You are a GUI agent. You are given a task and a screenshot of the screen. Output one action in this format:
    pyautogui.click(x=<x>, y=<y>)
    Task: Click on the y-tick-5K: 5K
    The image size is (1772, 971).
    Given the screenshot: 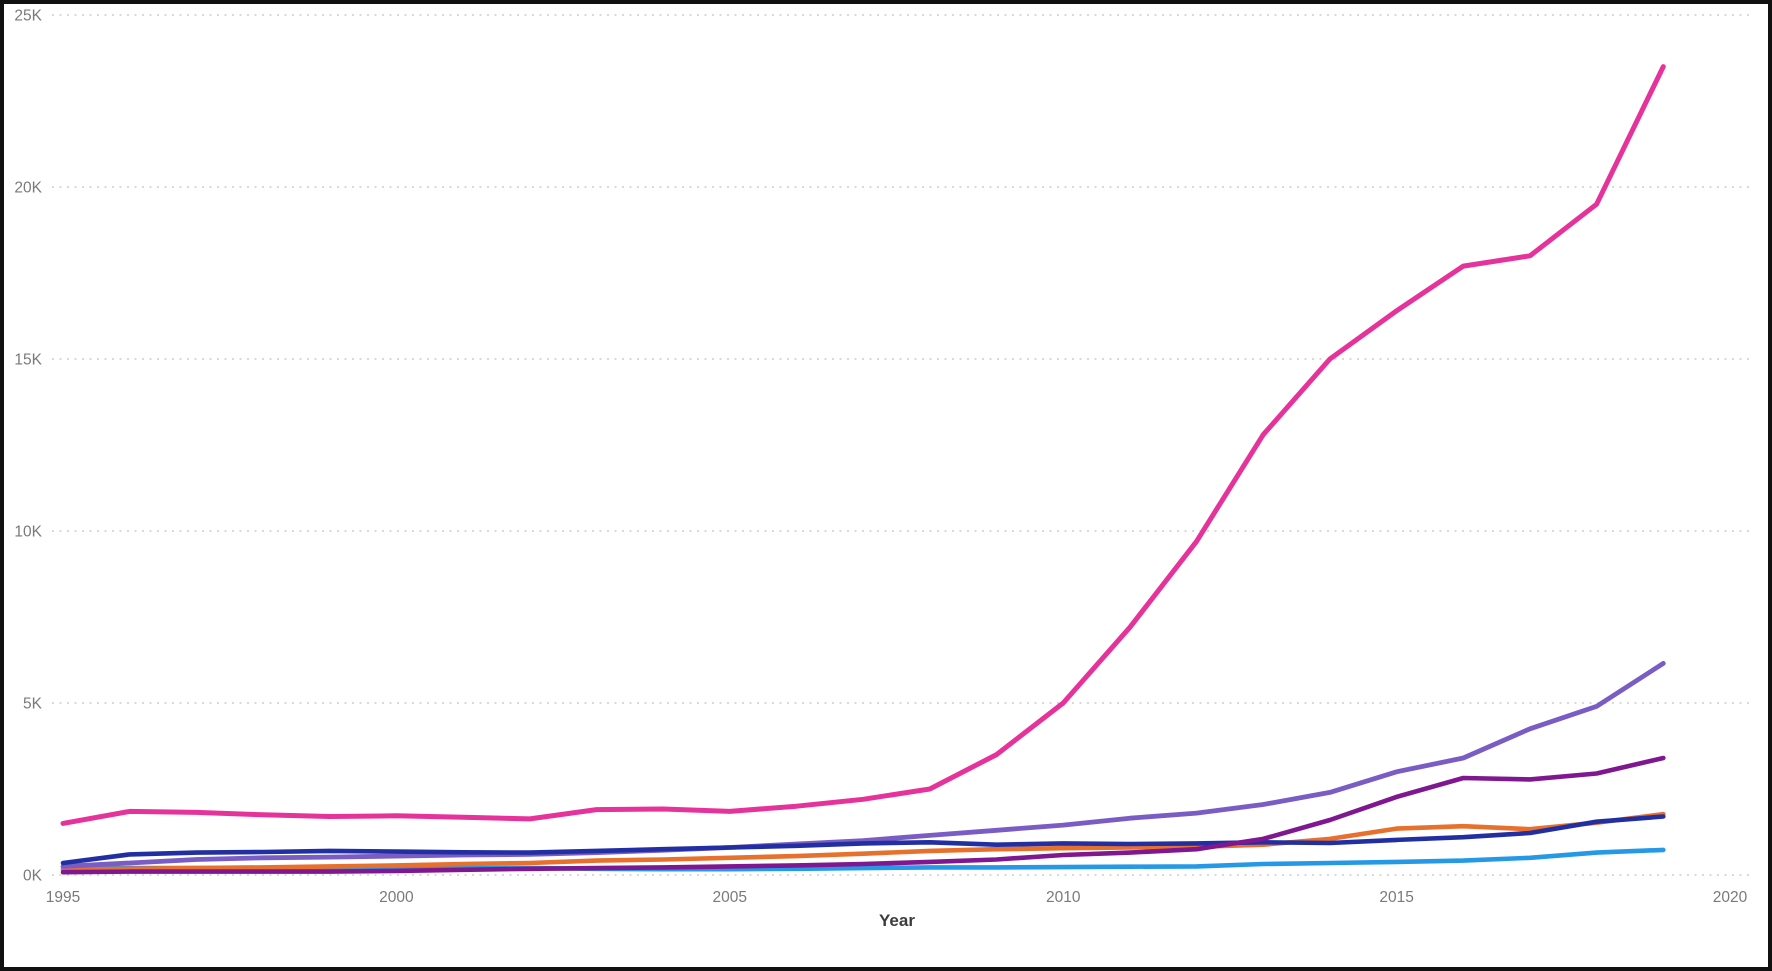 What is the action you would take?
    pyautogui.click(x=33, y=704)
    